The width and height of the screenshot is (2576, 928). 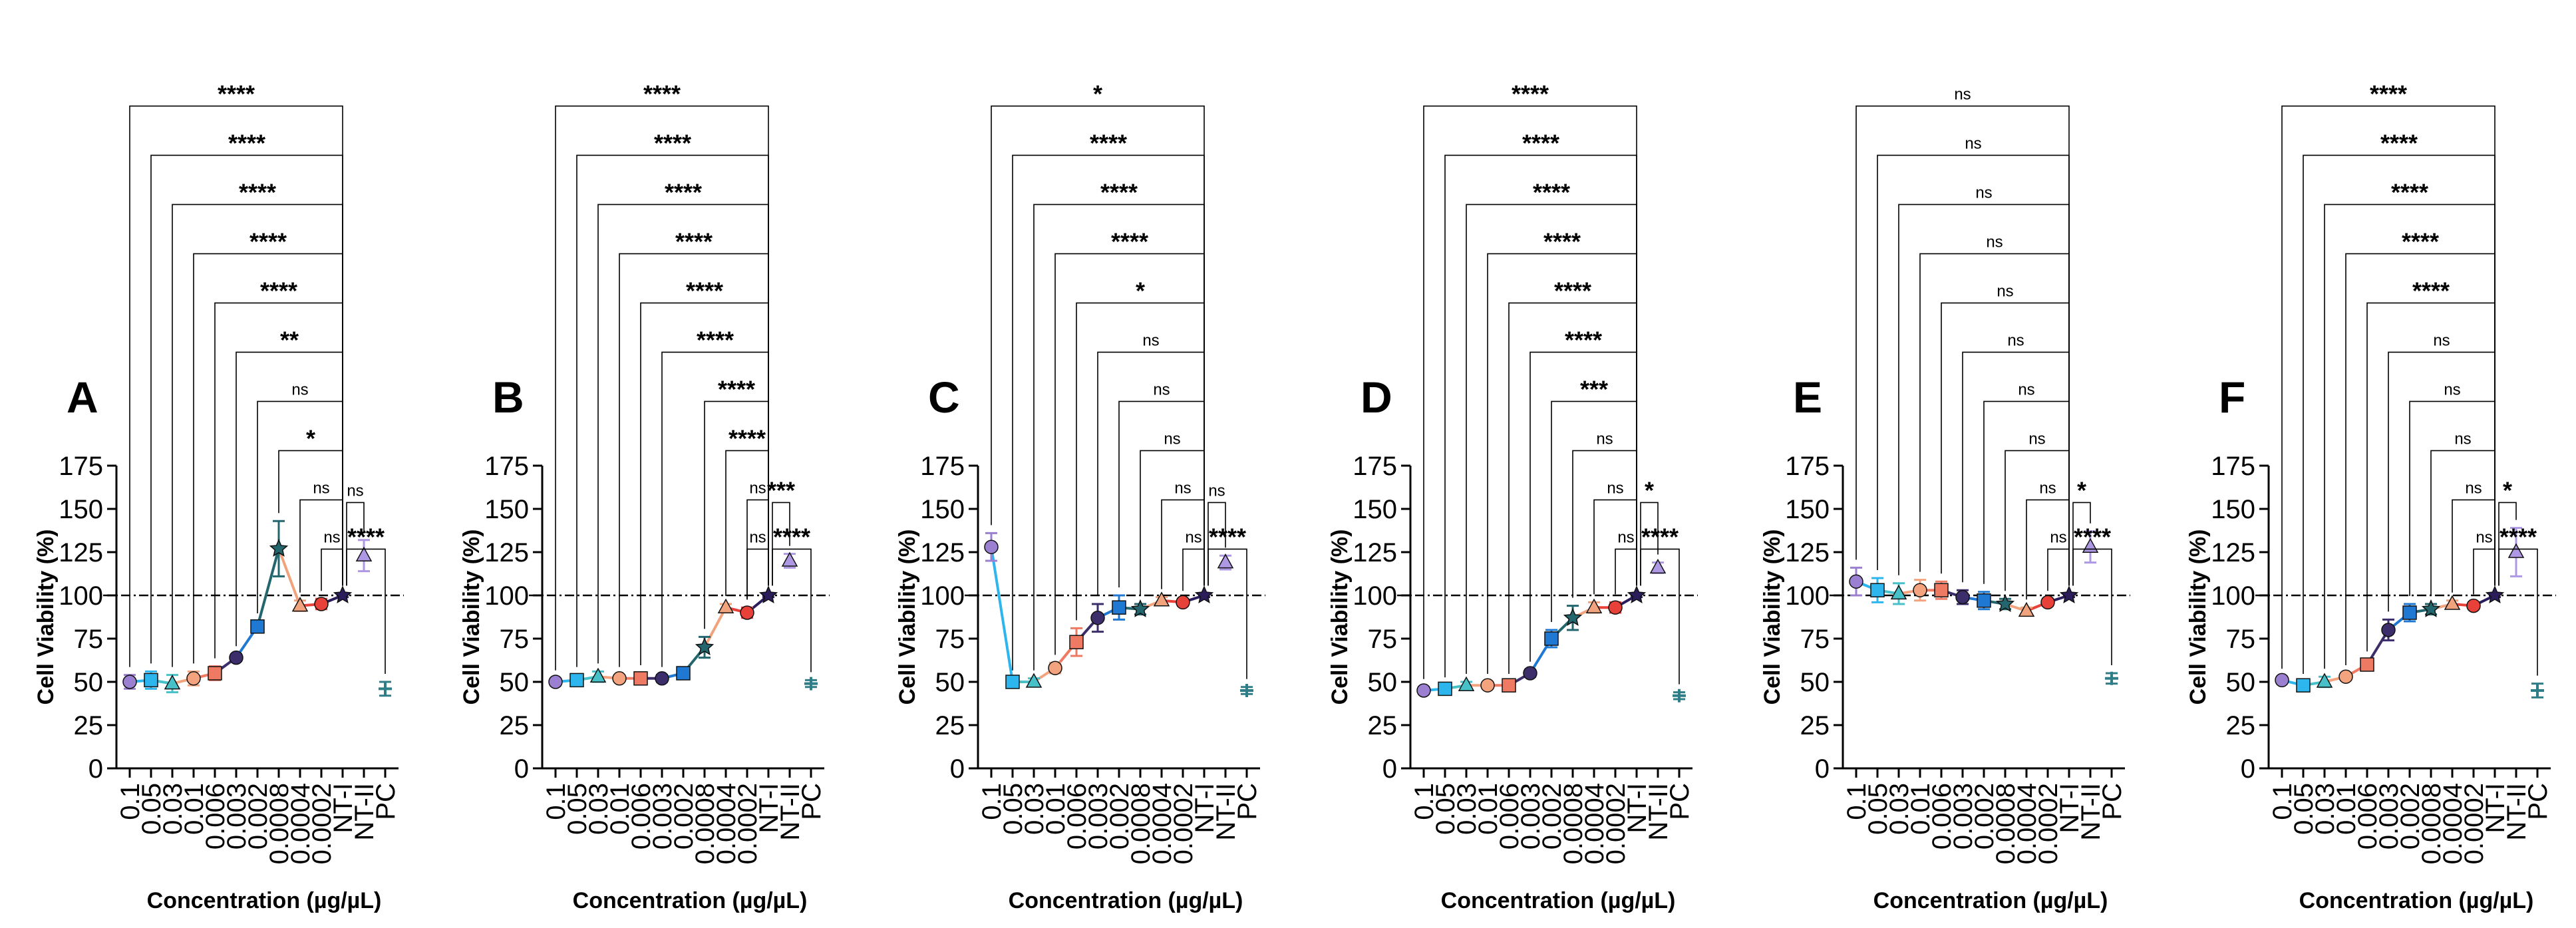 I want to click on significance-label: ***, so click(x=781, y=490).